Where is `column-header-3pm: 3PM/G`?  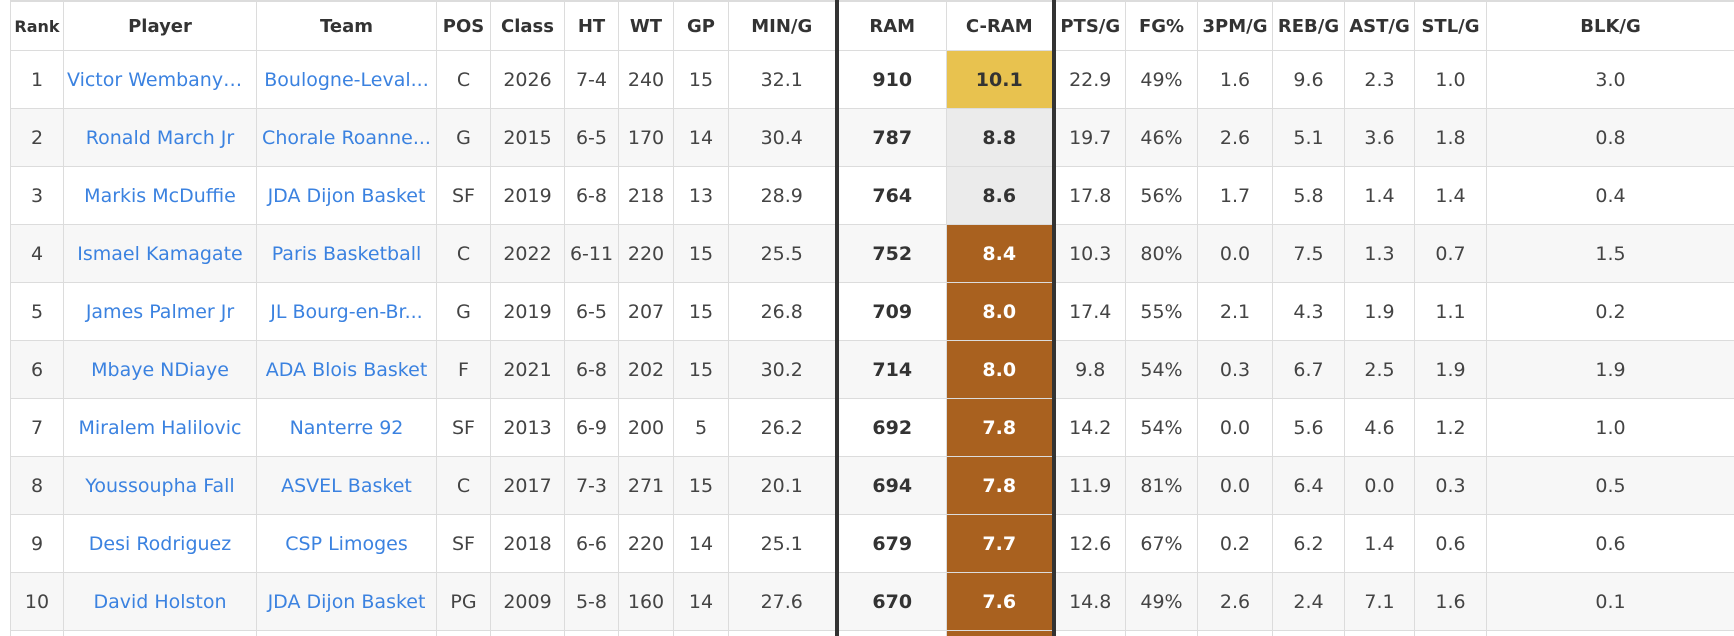
column-header-3pm: 3PM/G is located at coordinates (1235, 25).